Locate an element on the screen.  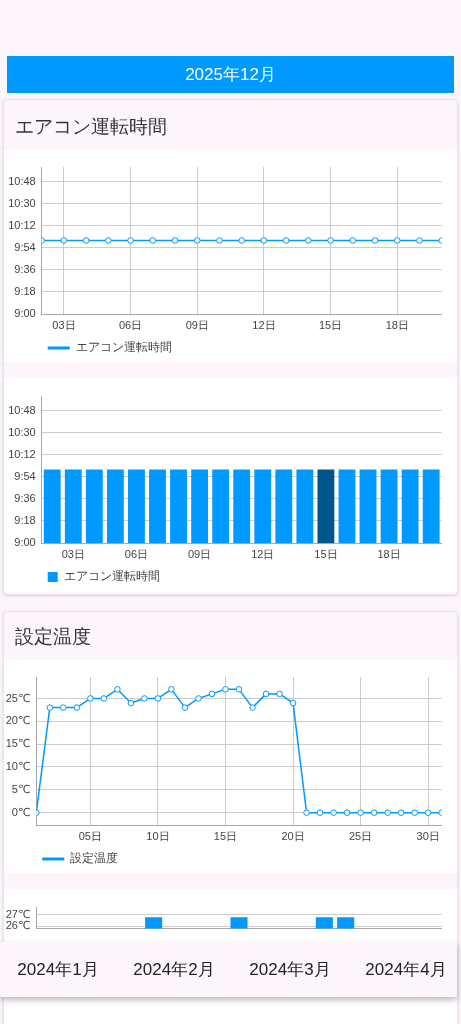
text: 2024年2月 is located at coordinates (174, 970).